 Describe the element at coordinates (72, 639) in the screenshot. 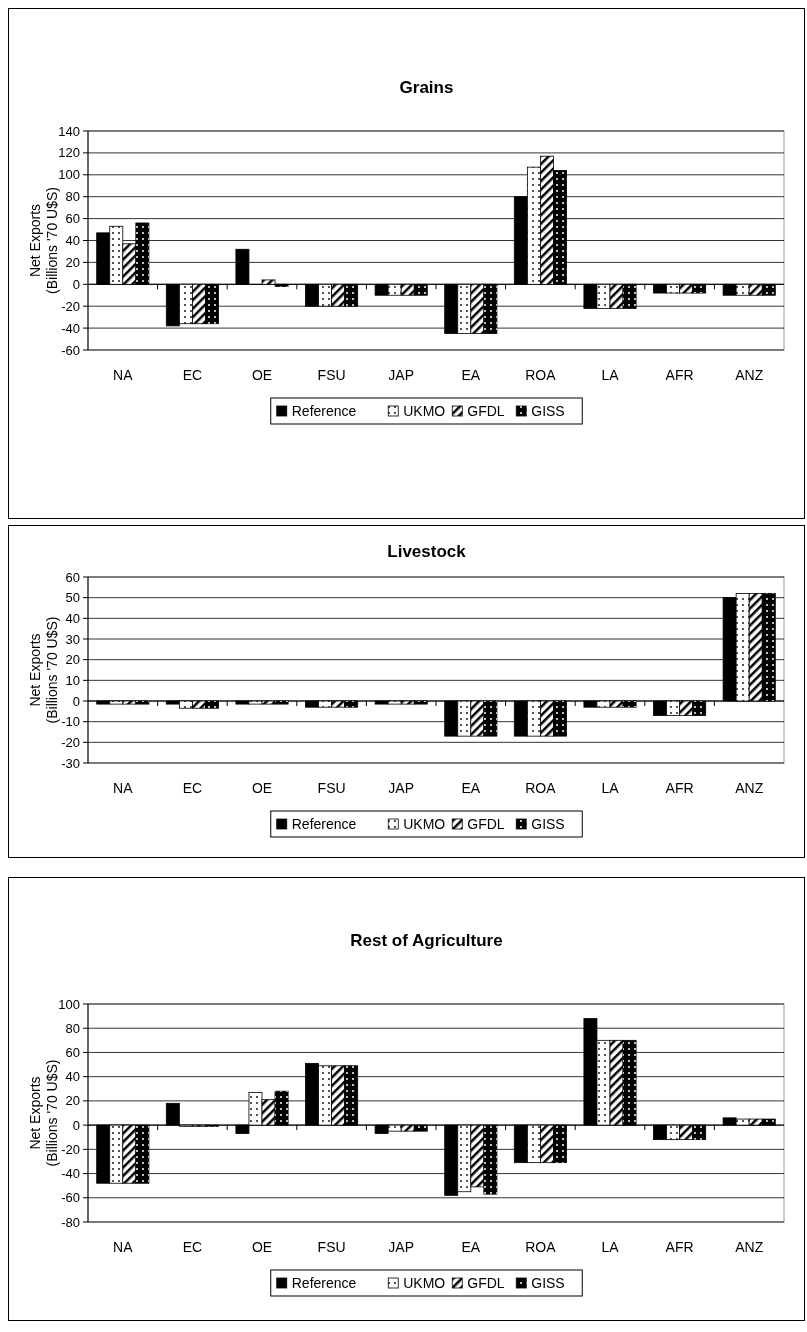

I see `y-tick-label: 30` at that location.